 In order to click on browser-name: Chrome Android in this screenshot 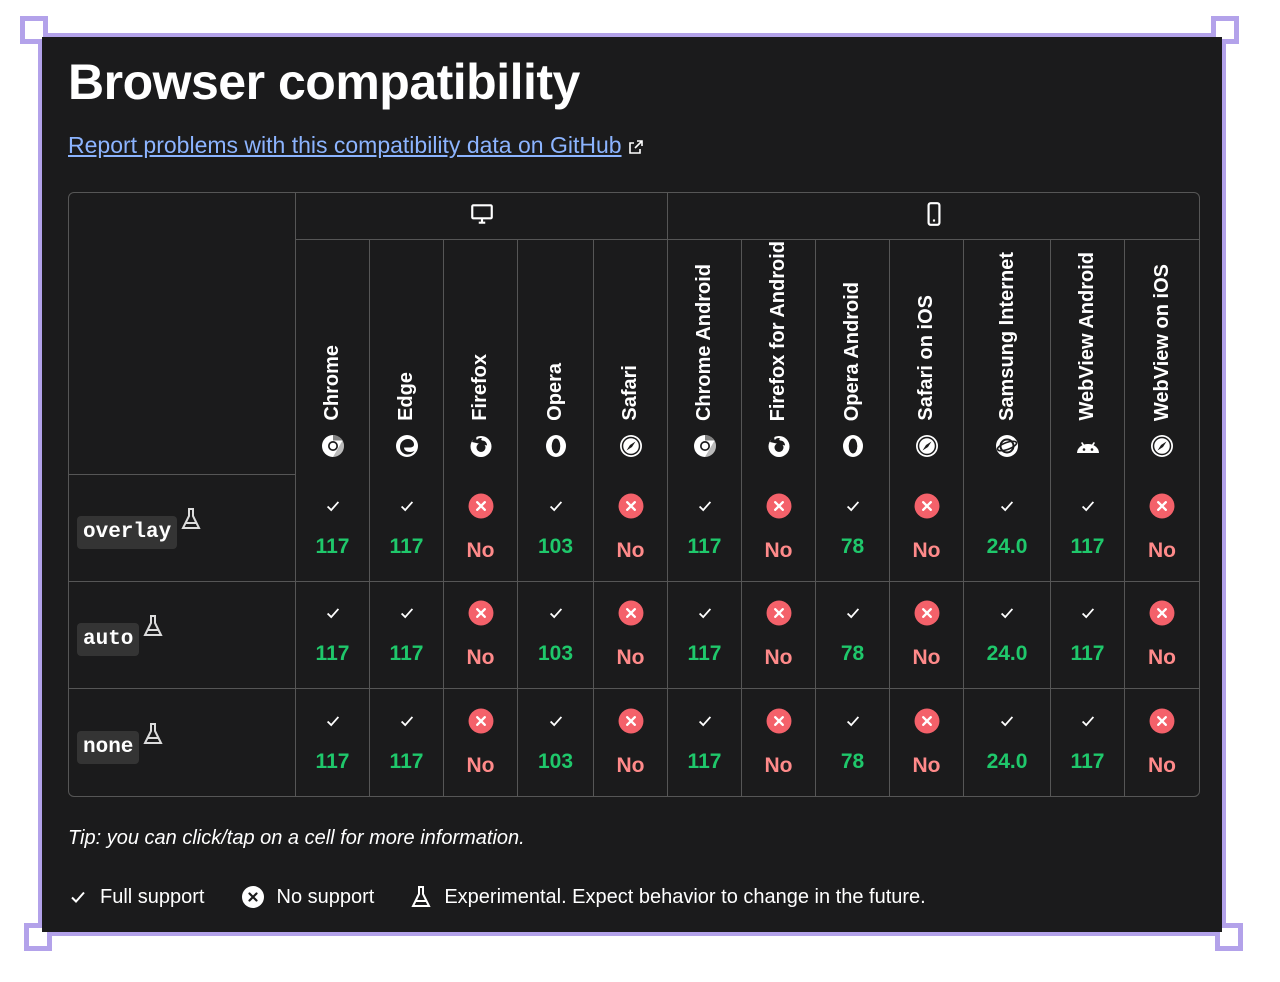, I will do `click(704, 342)`.